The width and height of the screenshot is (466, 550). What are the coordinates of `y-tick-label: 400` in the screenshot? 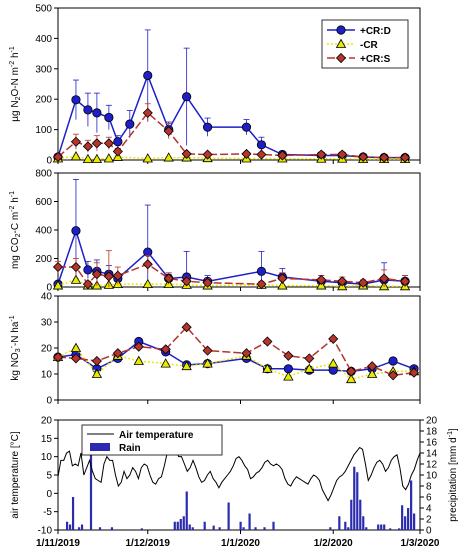 It's located at (43, 39).